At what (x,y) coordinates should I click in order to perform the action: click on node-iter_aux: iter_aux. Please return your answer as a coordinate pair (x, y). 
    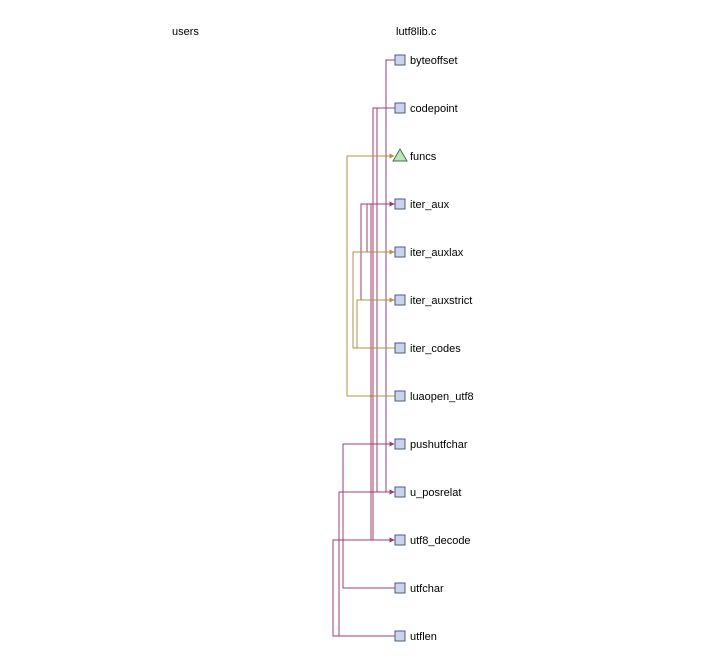
    Looking at the image, I should click on (422, 204).